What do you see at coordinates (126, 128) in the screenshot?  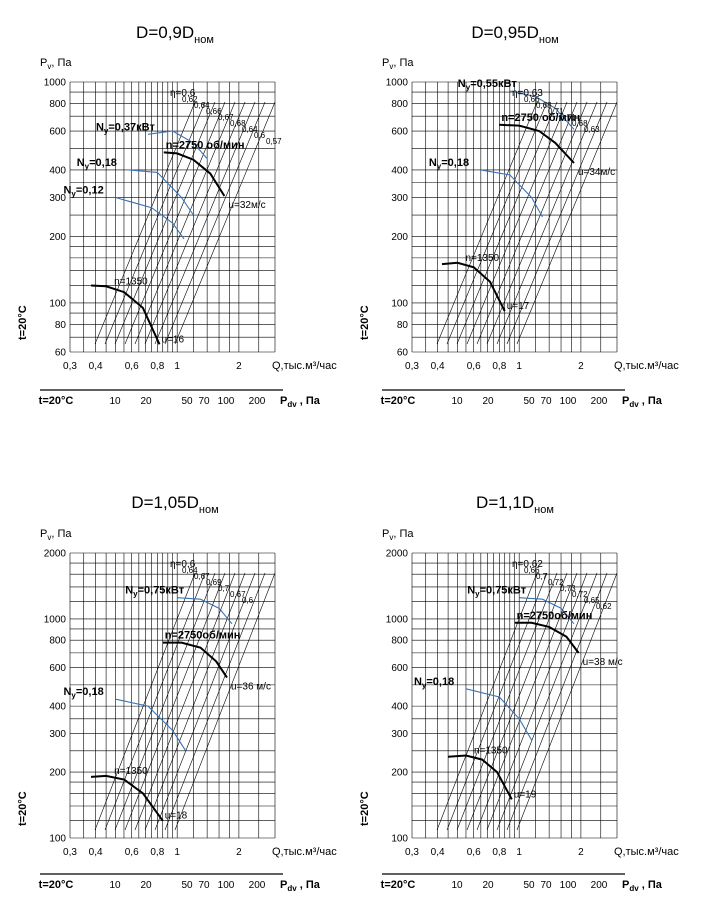 I see `power-label: Nу=0,37кВт` at bounding box center [126, 128].